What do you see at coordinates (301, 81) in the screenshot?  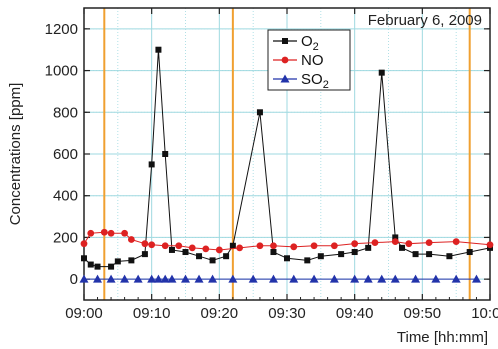 I see `legend-item-so2: SO2` at bounding box center [301, 81].